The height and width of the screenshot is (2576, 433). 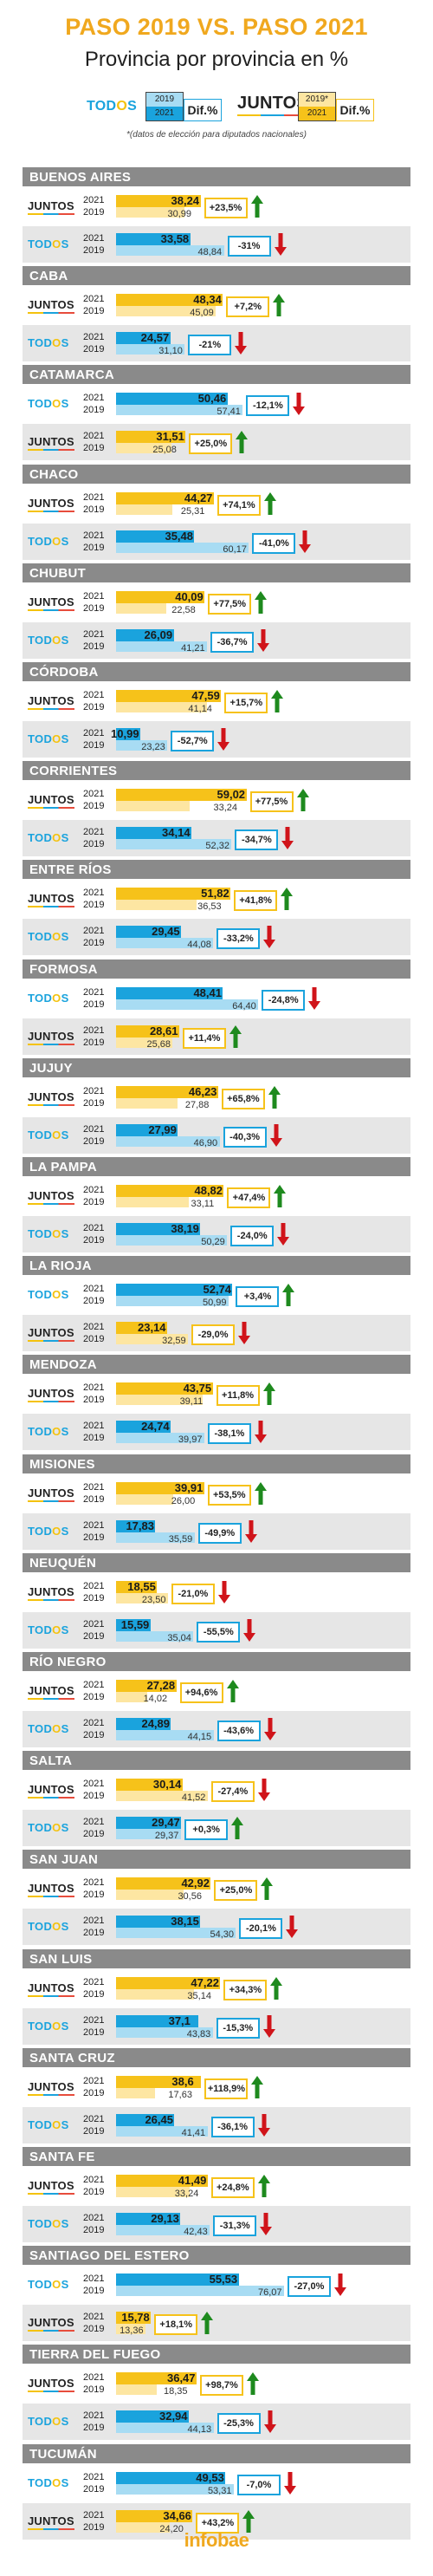 I want to click on value-2021: 24,89, so click(x=156, y=1723).